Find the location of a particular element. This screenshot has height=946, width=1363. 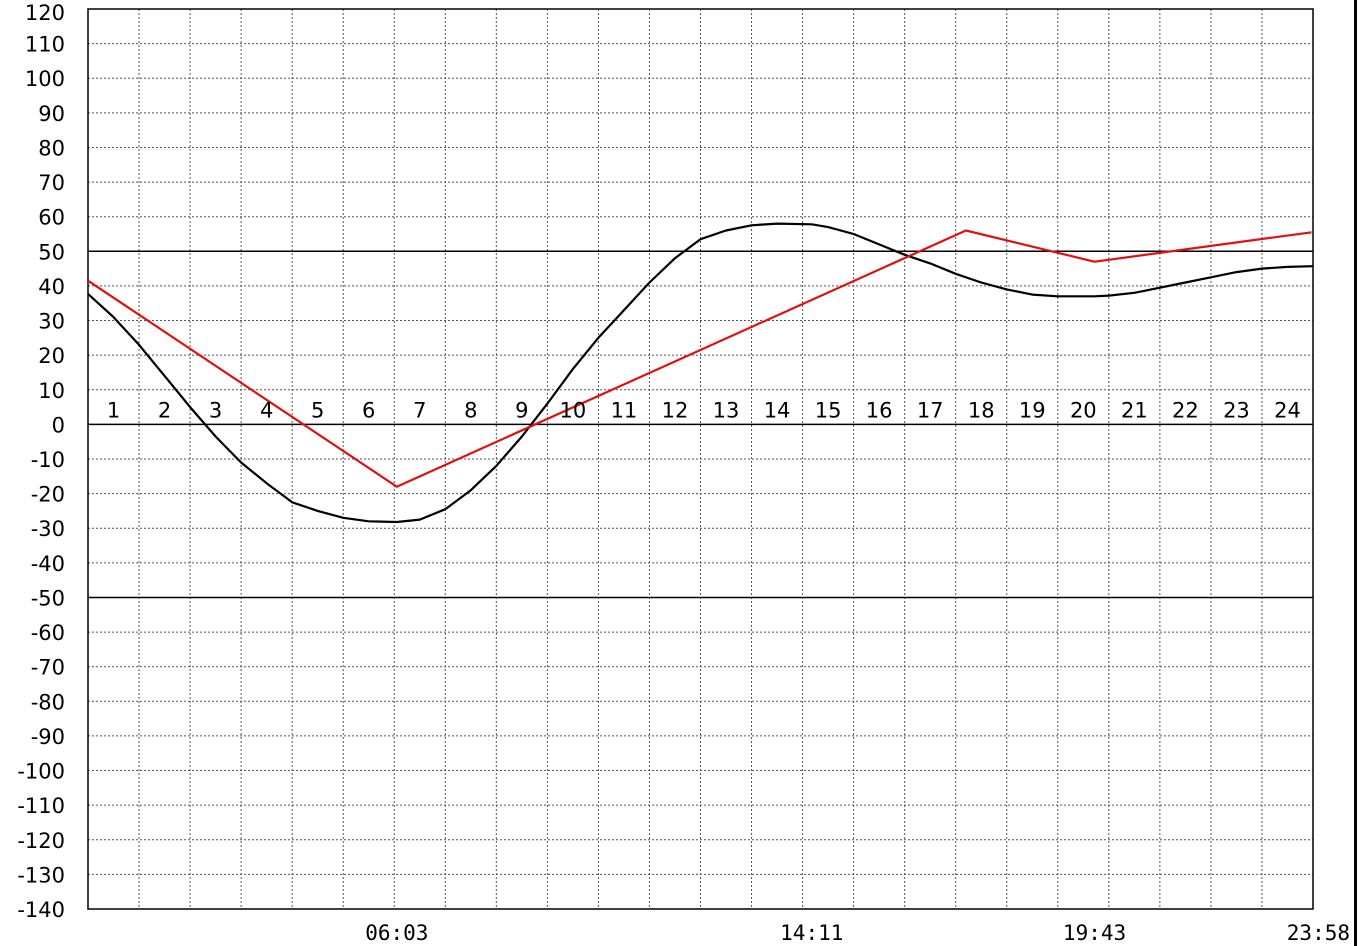

x-tick-label: 23:58 is located at coordinates (1318, 933).